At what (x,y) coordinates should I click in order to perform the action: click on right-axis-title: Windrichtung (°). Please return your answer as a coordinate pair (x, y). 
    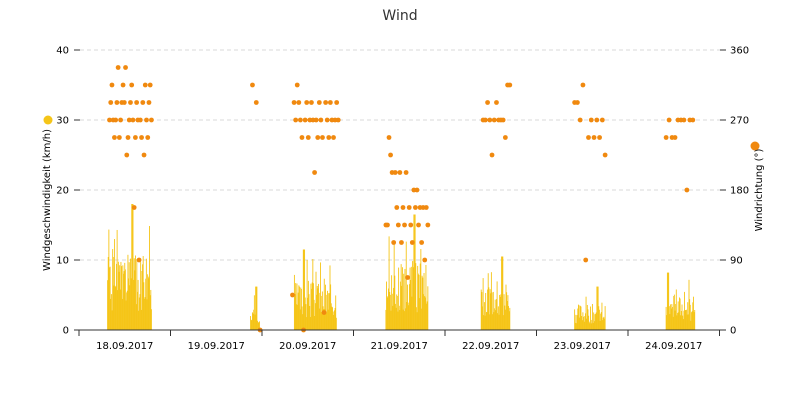
    Looking at the image, I should click on (759, 190).